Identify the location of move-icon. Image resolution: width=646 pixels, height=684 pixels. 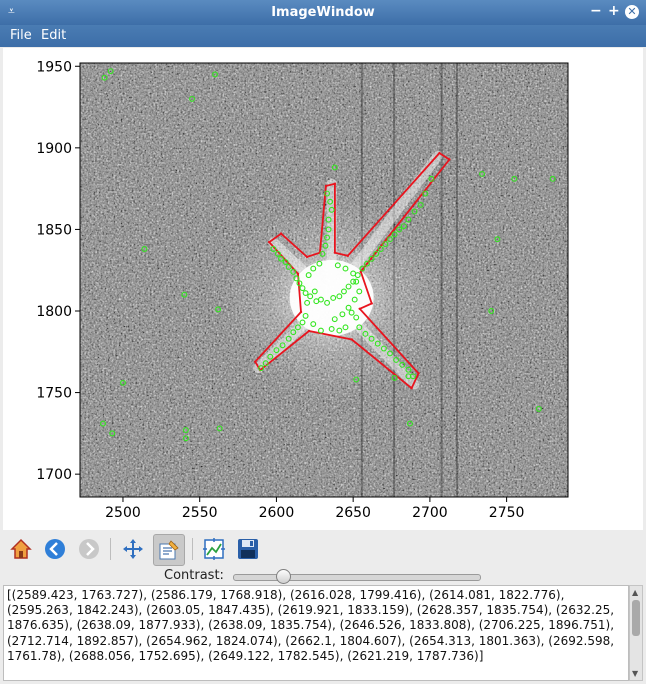
(133, 549).